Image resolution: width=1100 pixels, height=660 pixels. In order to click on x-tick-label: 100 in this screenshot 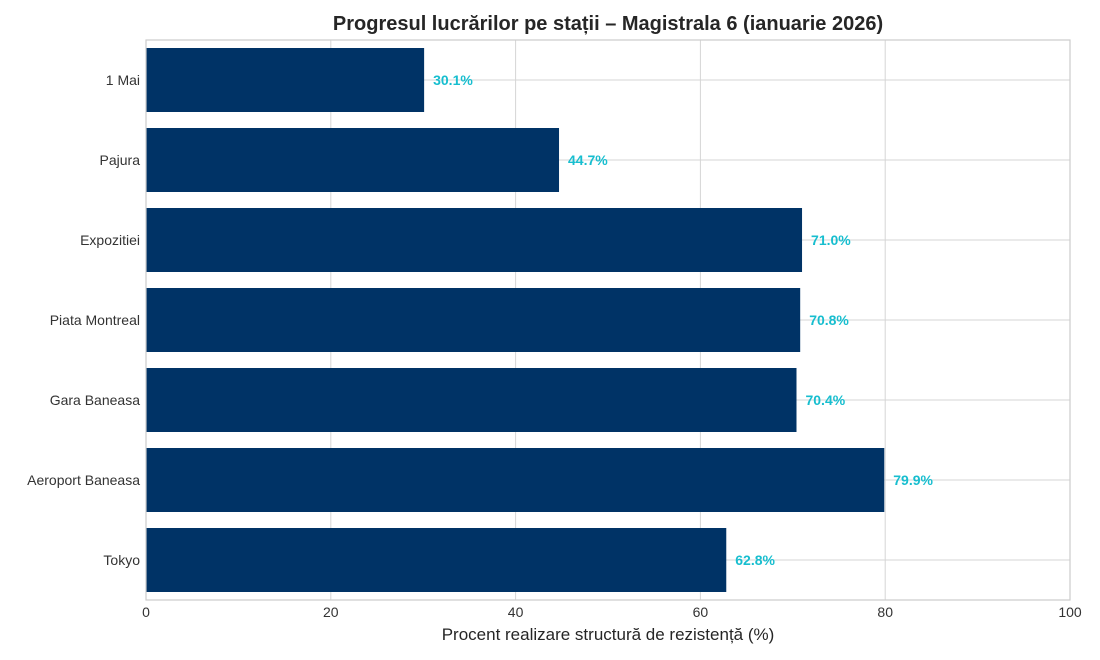, I will do `click(1070, 612)`.